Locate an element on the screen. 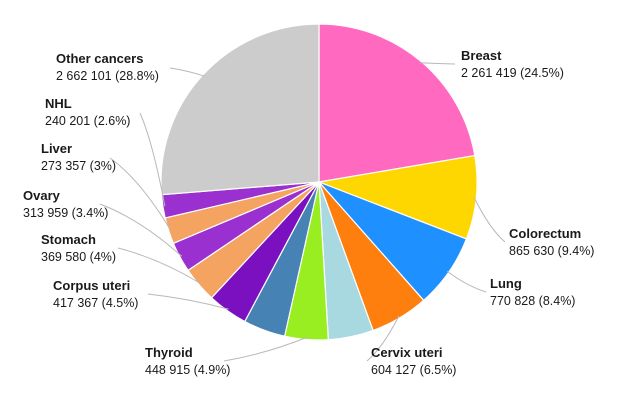 The width and height of the screenshot is (637, 419). label-name-stomach: Stomach is located at coordinates (68, 239).